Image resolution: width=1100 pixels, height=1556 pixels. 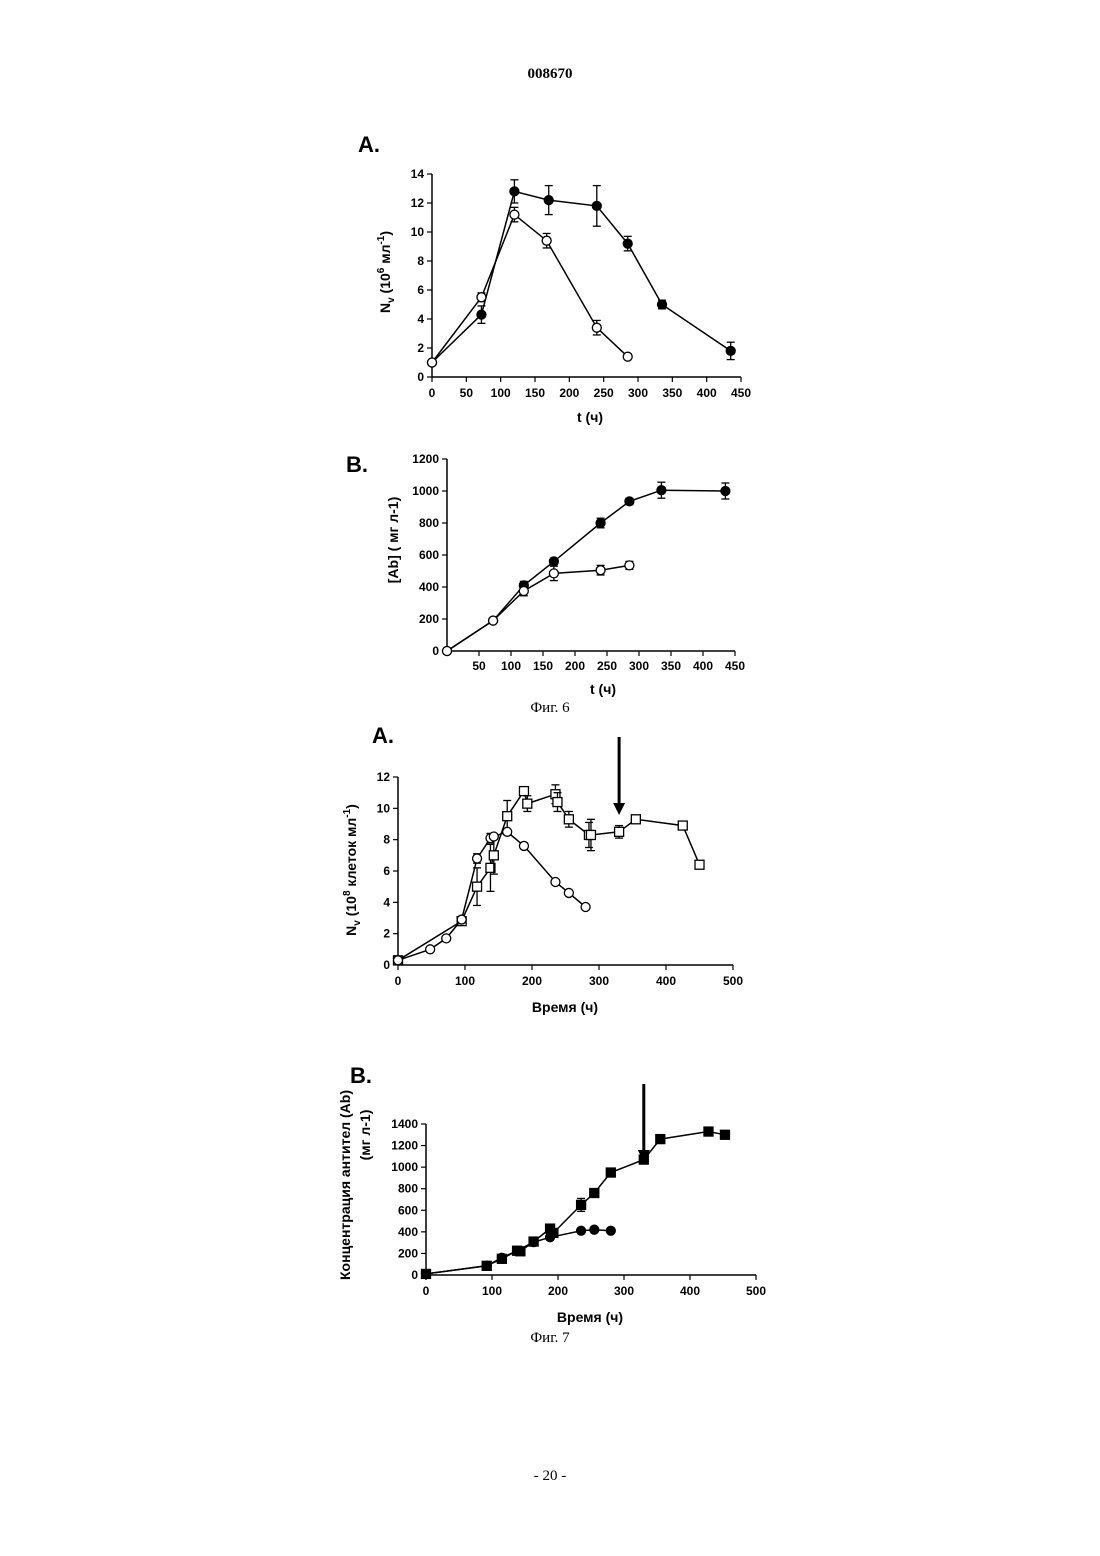 I want to click on x-tick-label: 350, so click(x=672, y=393).